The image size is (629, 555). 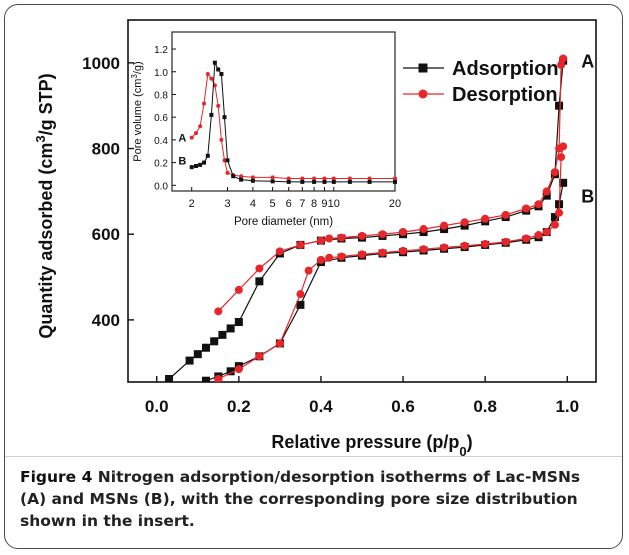 I want to click on inset-x-tick-label: 20, so click(x=395, y=204).